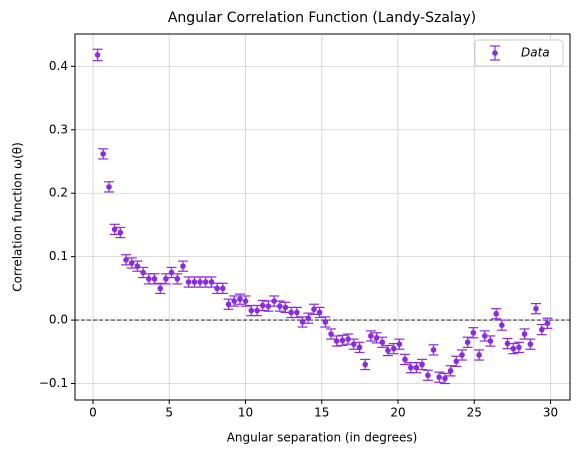  I want to click on legend-swatch, so click(495, 53).